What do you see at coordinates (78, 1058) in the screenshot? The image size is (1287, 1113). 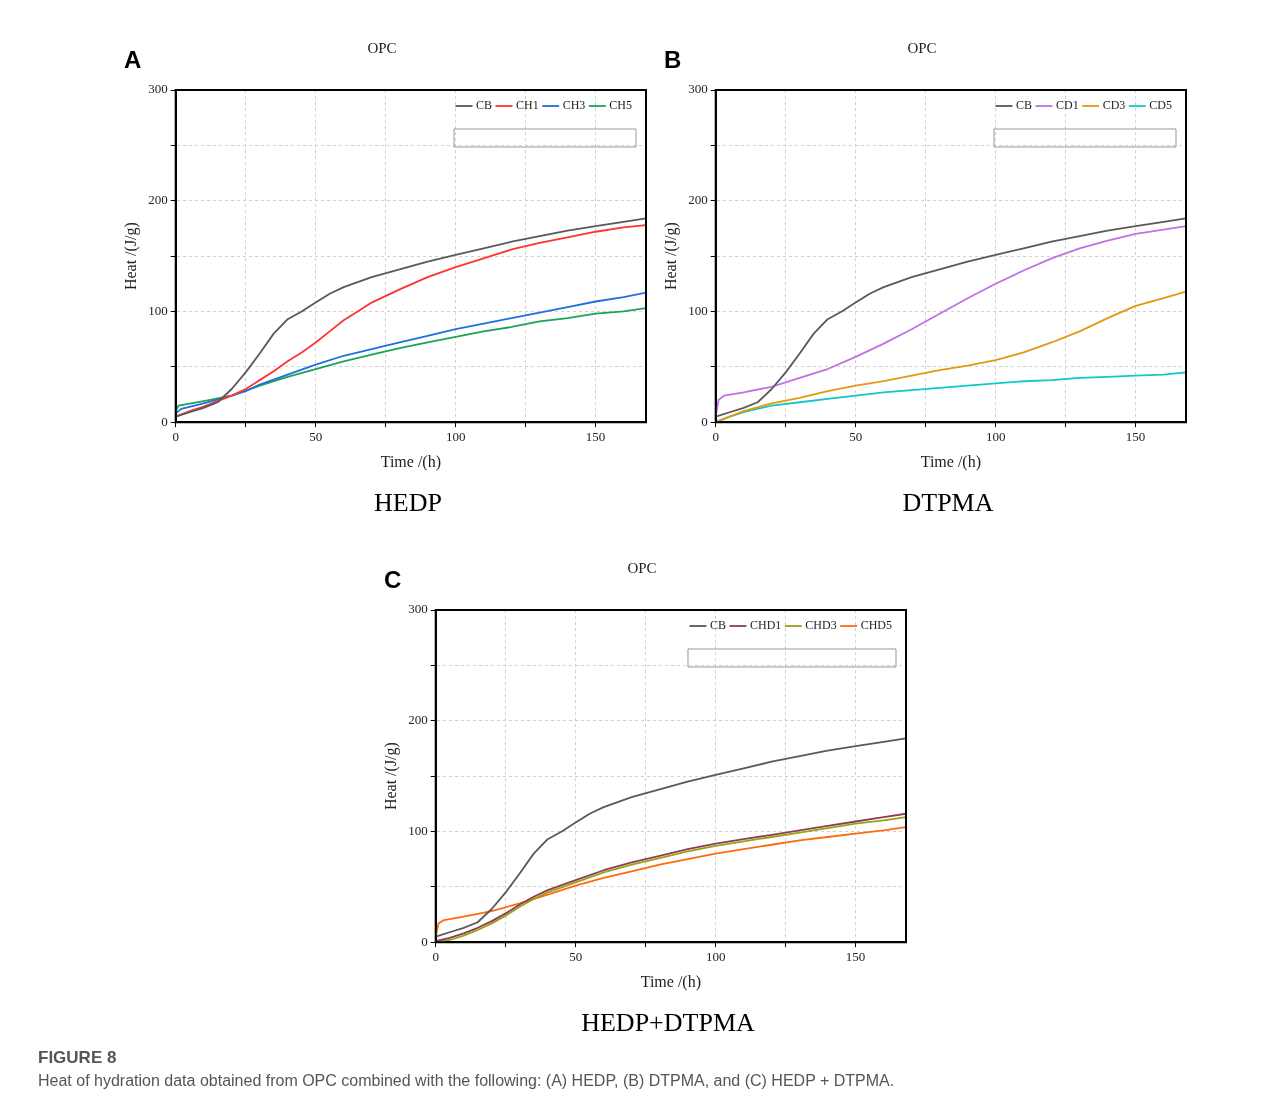 I see `caption: FIGURE 8` at bounding box center [78, 1058].